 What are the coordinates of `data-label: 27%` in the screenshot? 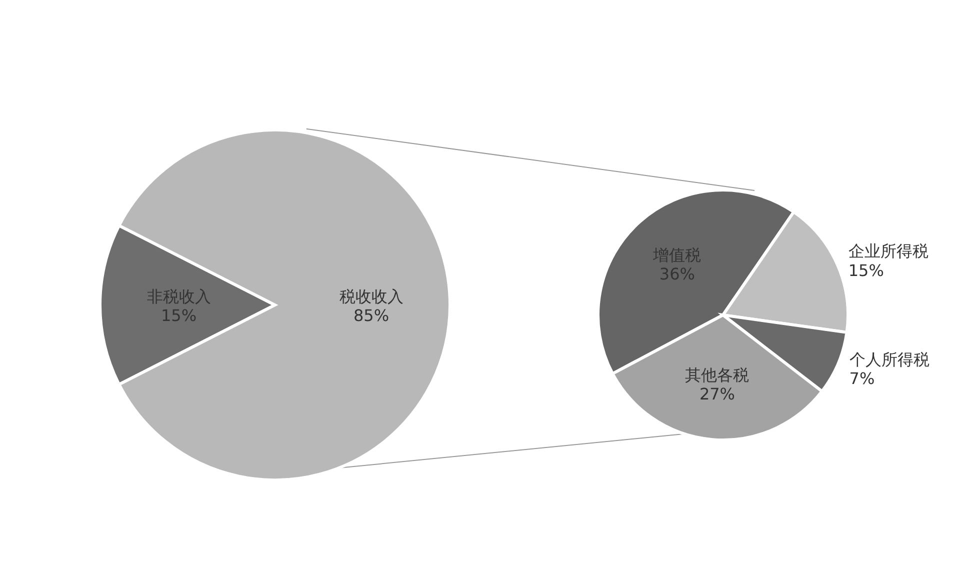 It's located at (717, 394).